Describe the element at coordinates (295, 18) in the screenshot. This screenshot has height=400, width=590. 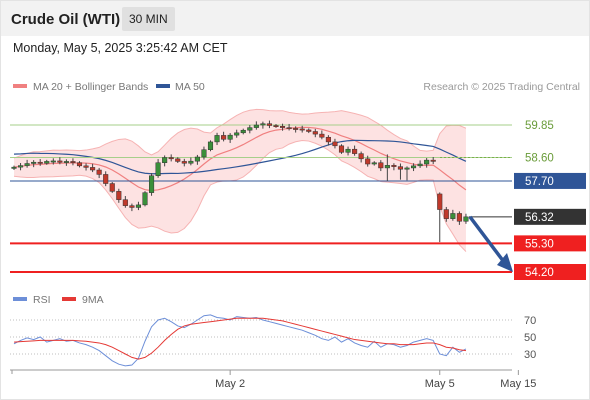
I see `chart-header: Crude Oil (WTI) 30 MIN` at that location.